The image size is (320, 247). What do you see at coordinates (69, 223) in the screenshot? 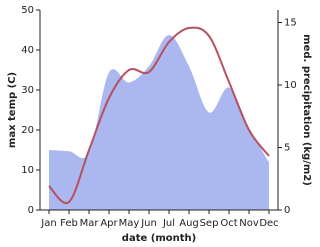
I see `x-tick-label: Feb` at bounding box center [69, 223].